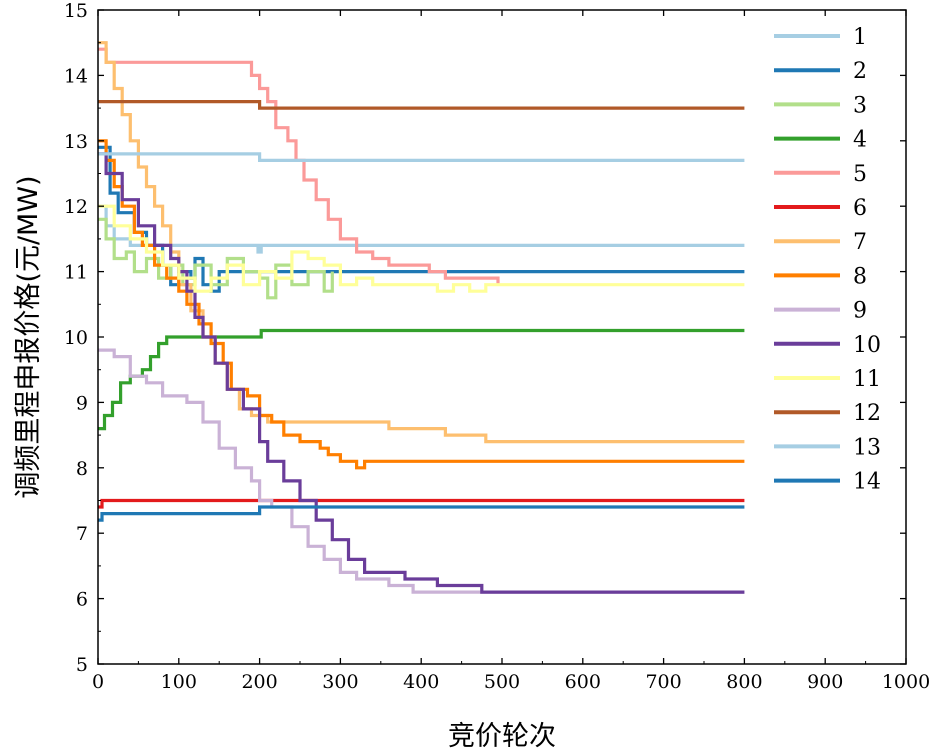 Image resolution: width=933 pixels, height=750 pixels. What do you see at coordinates (867, 345) in the screenshot?
I see `legend-label-10: 10` at bounding box center [867, 345].